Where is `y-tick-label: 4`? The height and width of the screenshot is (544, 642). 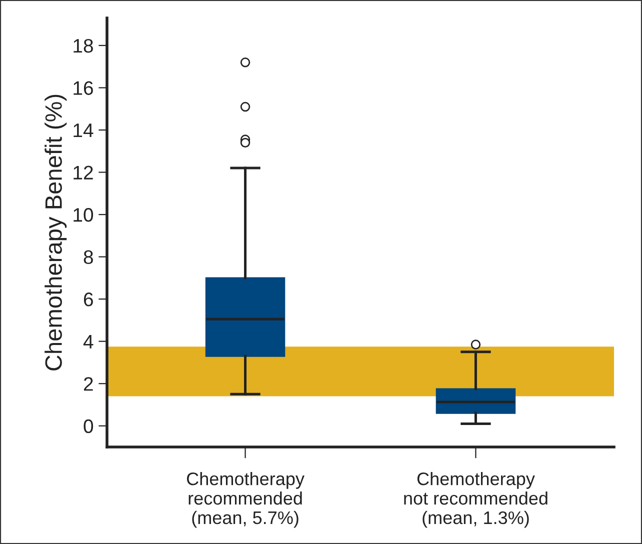
y-tick-label: 4 is located at coordinates (88, 341).